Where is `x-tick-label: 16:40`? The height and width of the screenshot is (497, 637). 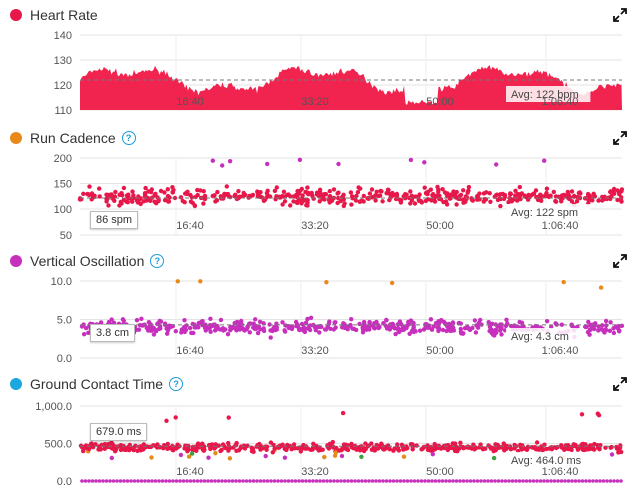 x-tick-label: 16:40 is located at coordinates (190, 226).